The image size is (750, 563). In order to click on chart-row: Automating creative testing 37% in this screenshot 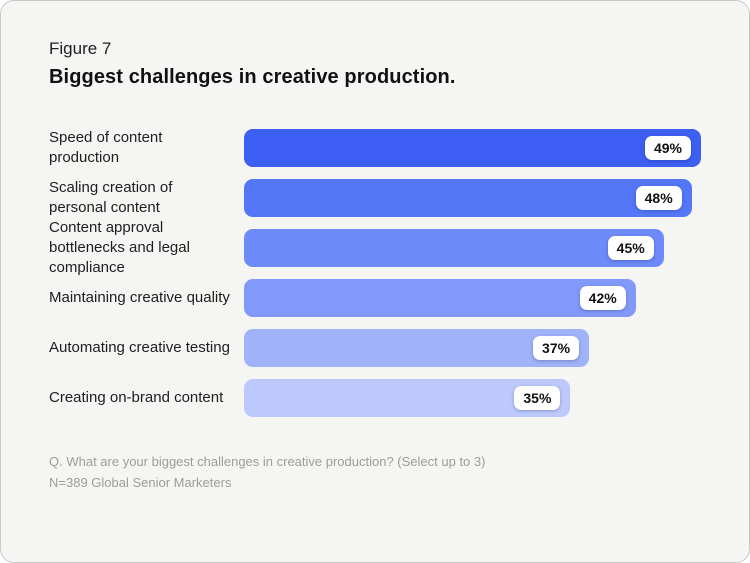, I will do `click(375, 348)`.